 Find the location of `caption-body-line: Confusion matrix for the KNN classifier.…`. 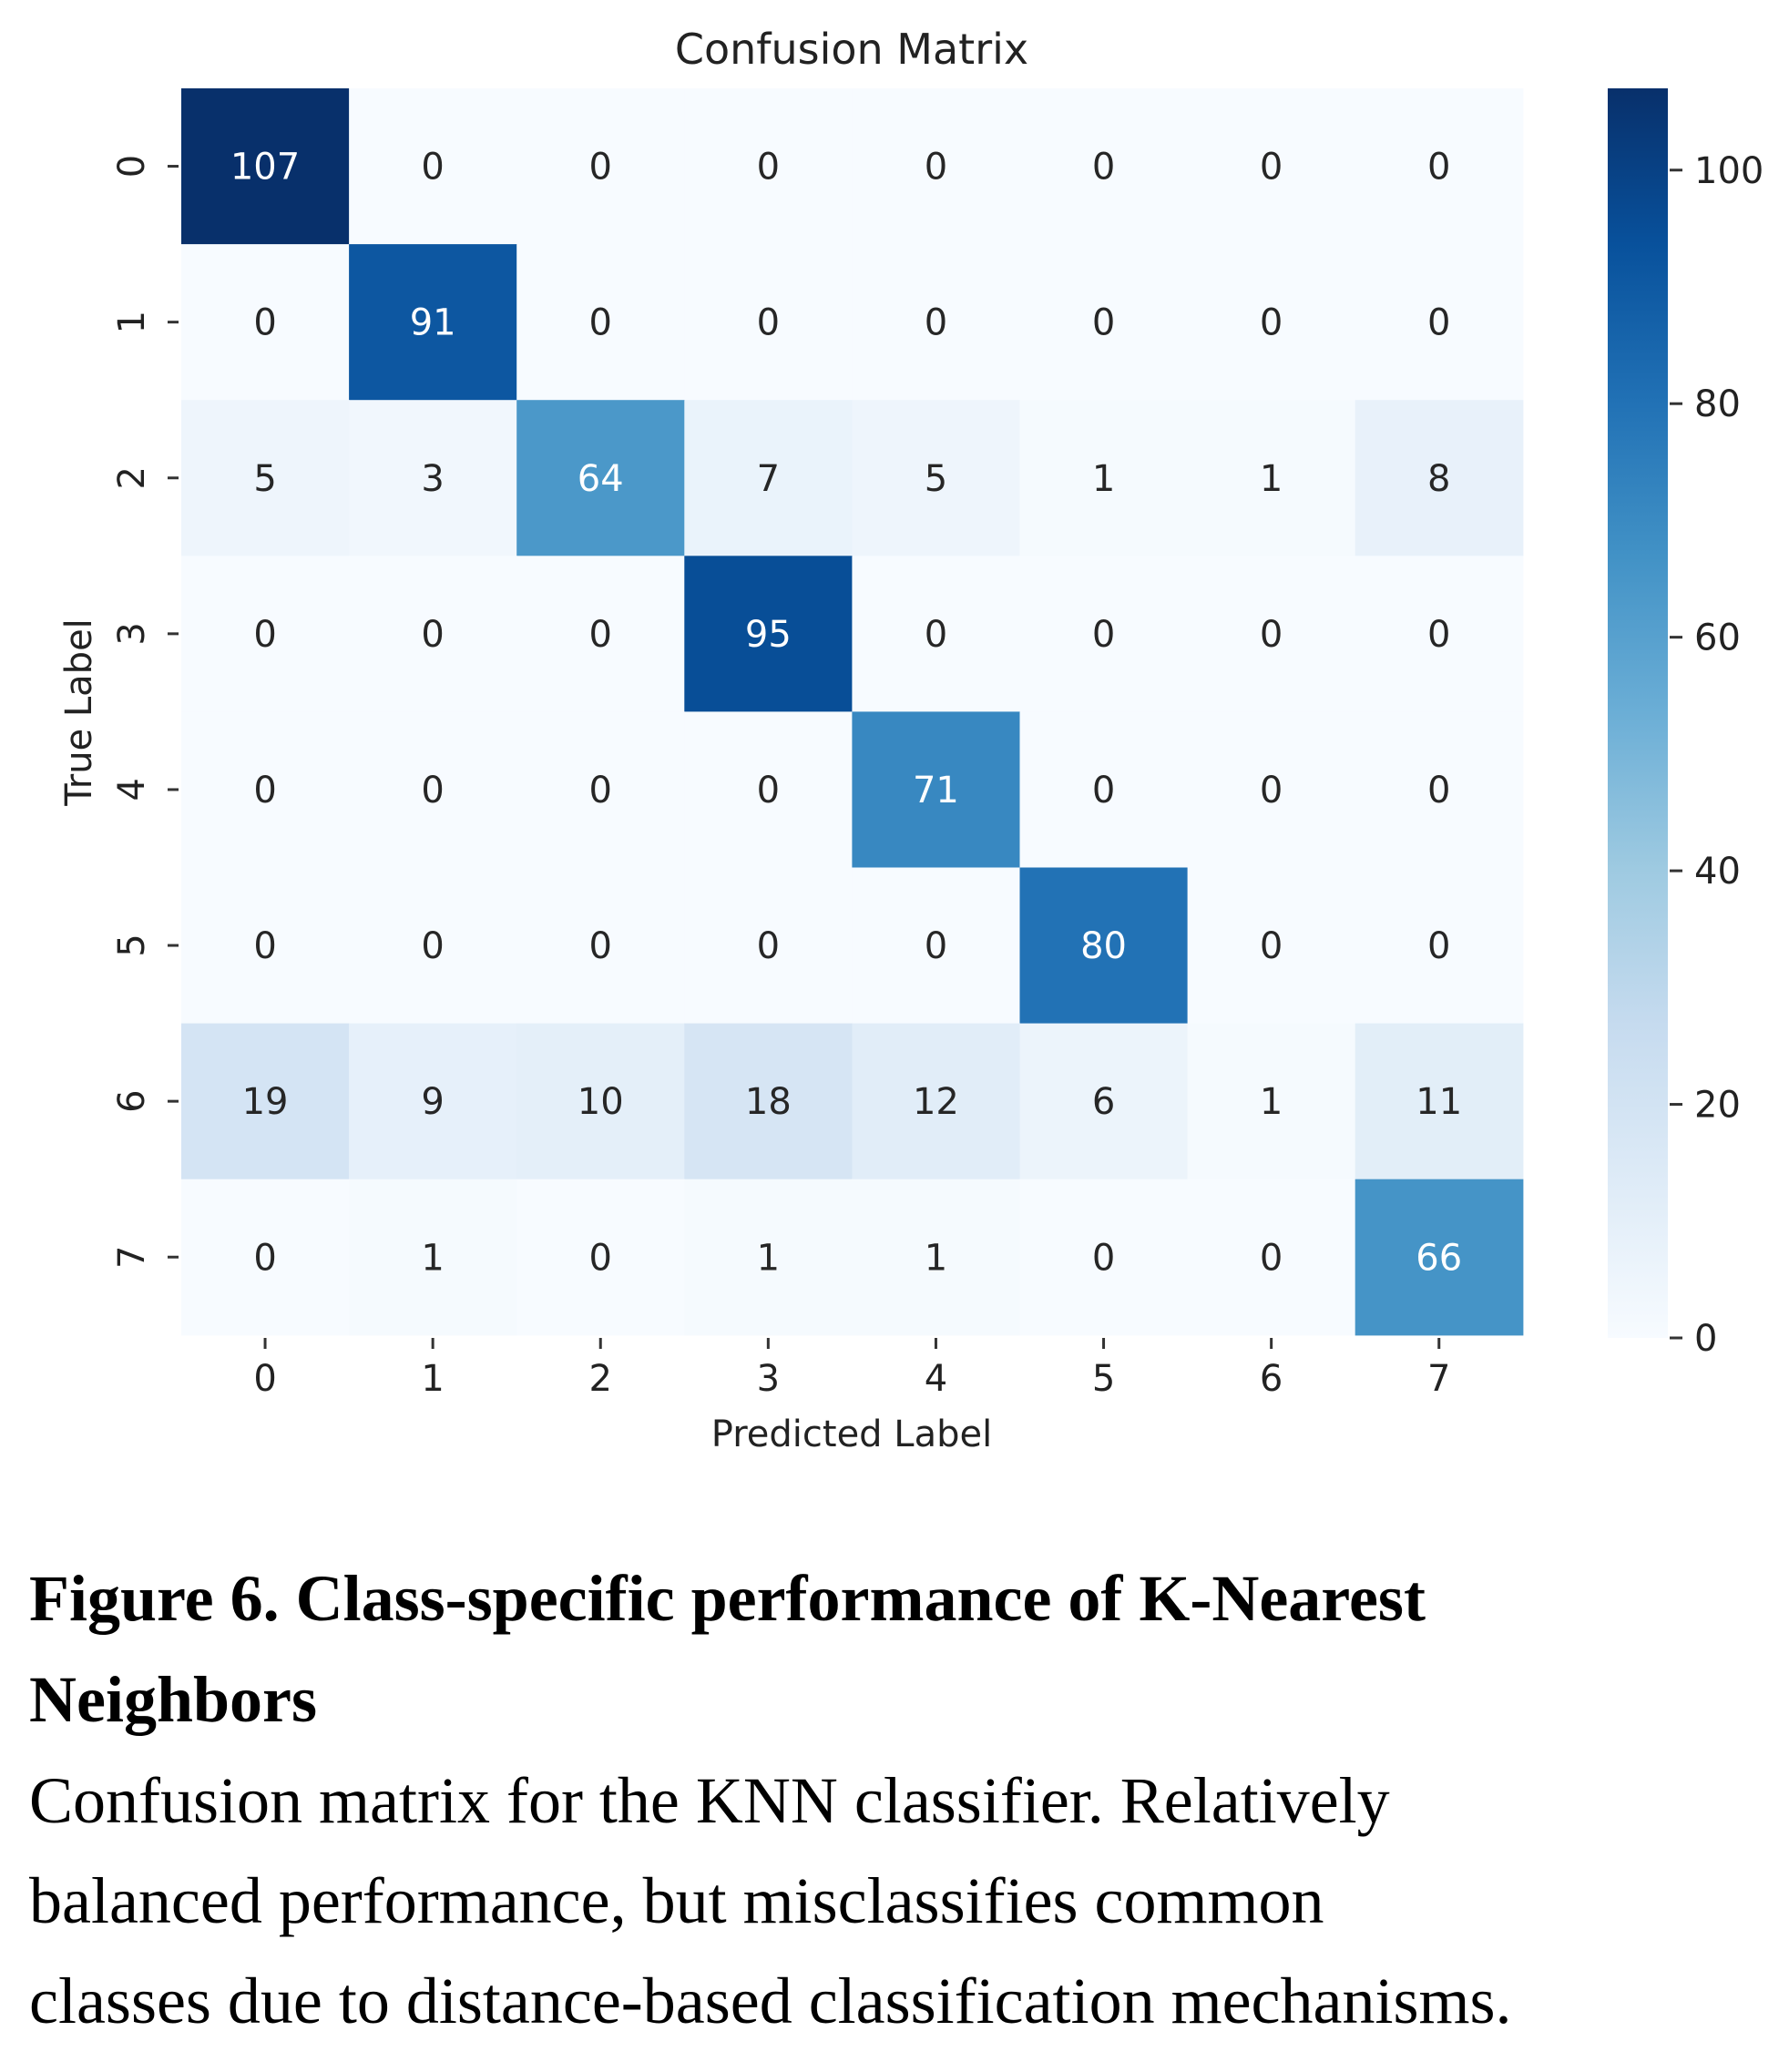

caption-body-line: Confusion matrix for the KNN classifier.… is located at coordinates (709, 1800).